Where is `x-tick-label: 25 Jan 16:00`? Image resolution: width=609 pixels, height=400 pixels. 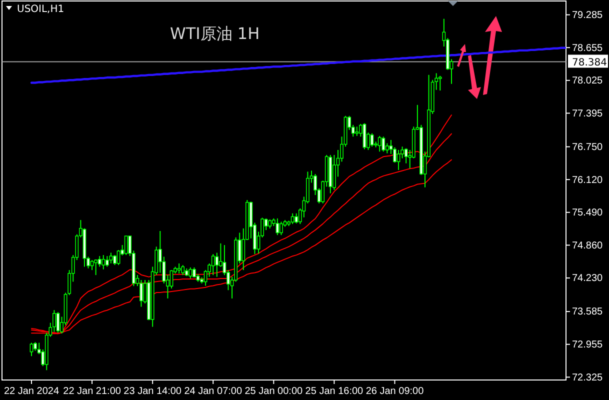
x-tick-label: 25 Jan 16:00 is located at coordinates (334, 392).